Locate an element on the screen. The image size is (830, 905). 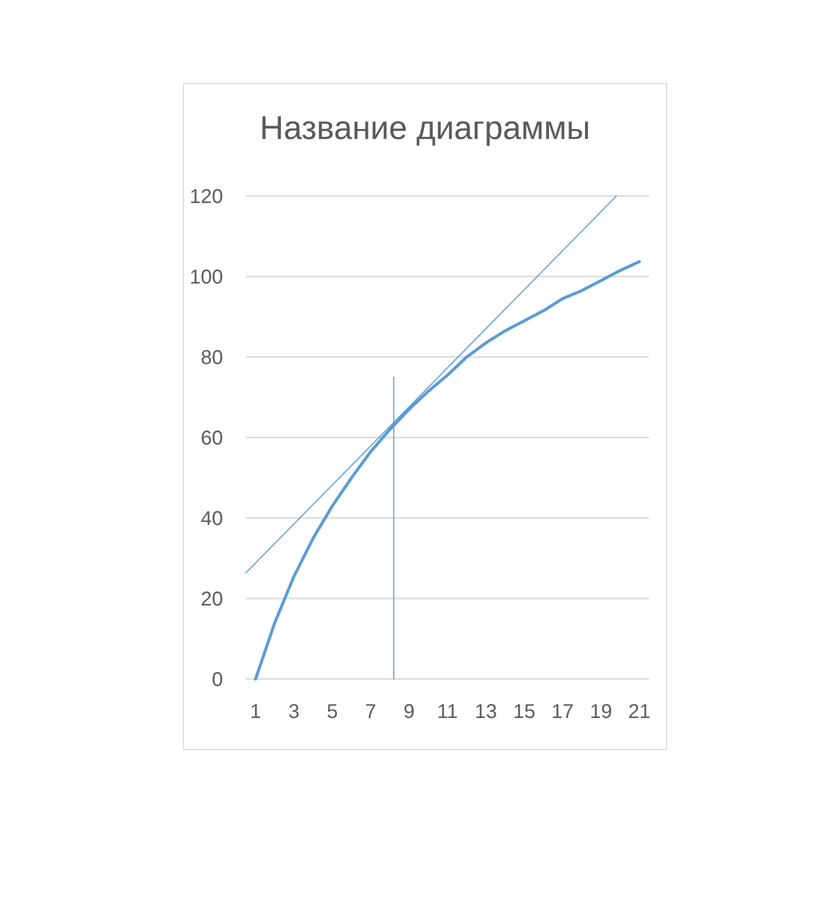
x-tick-label: 9 is located at coordinates (409, 712).